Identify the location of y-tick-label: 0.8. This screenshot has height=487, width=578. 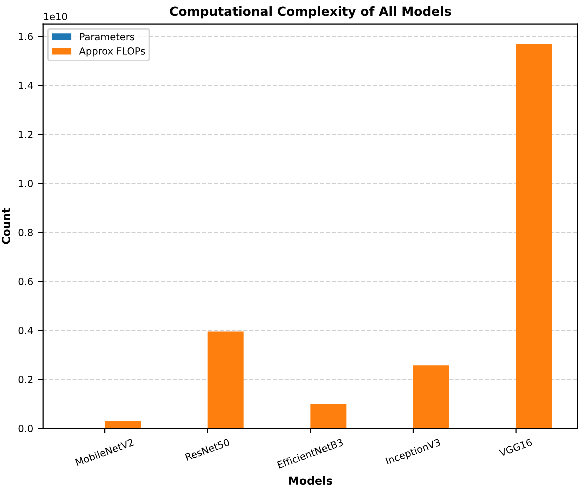
(25, 232).